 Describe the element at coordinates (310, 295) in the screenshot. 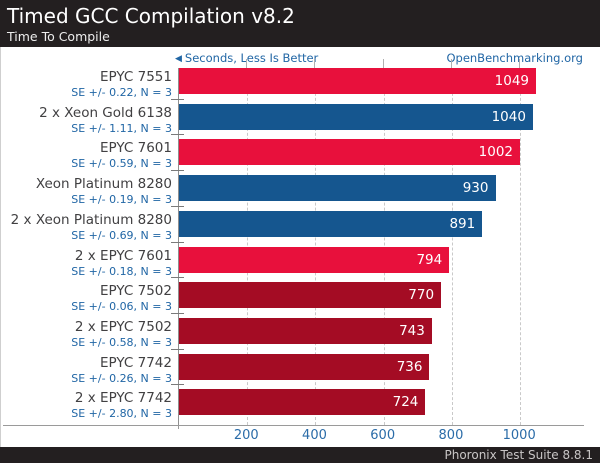

I see `bar-epyc-7502: 770` at that location.